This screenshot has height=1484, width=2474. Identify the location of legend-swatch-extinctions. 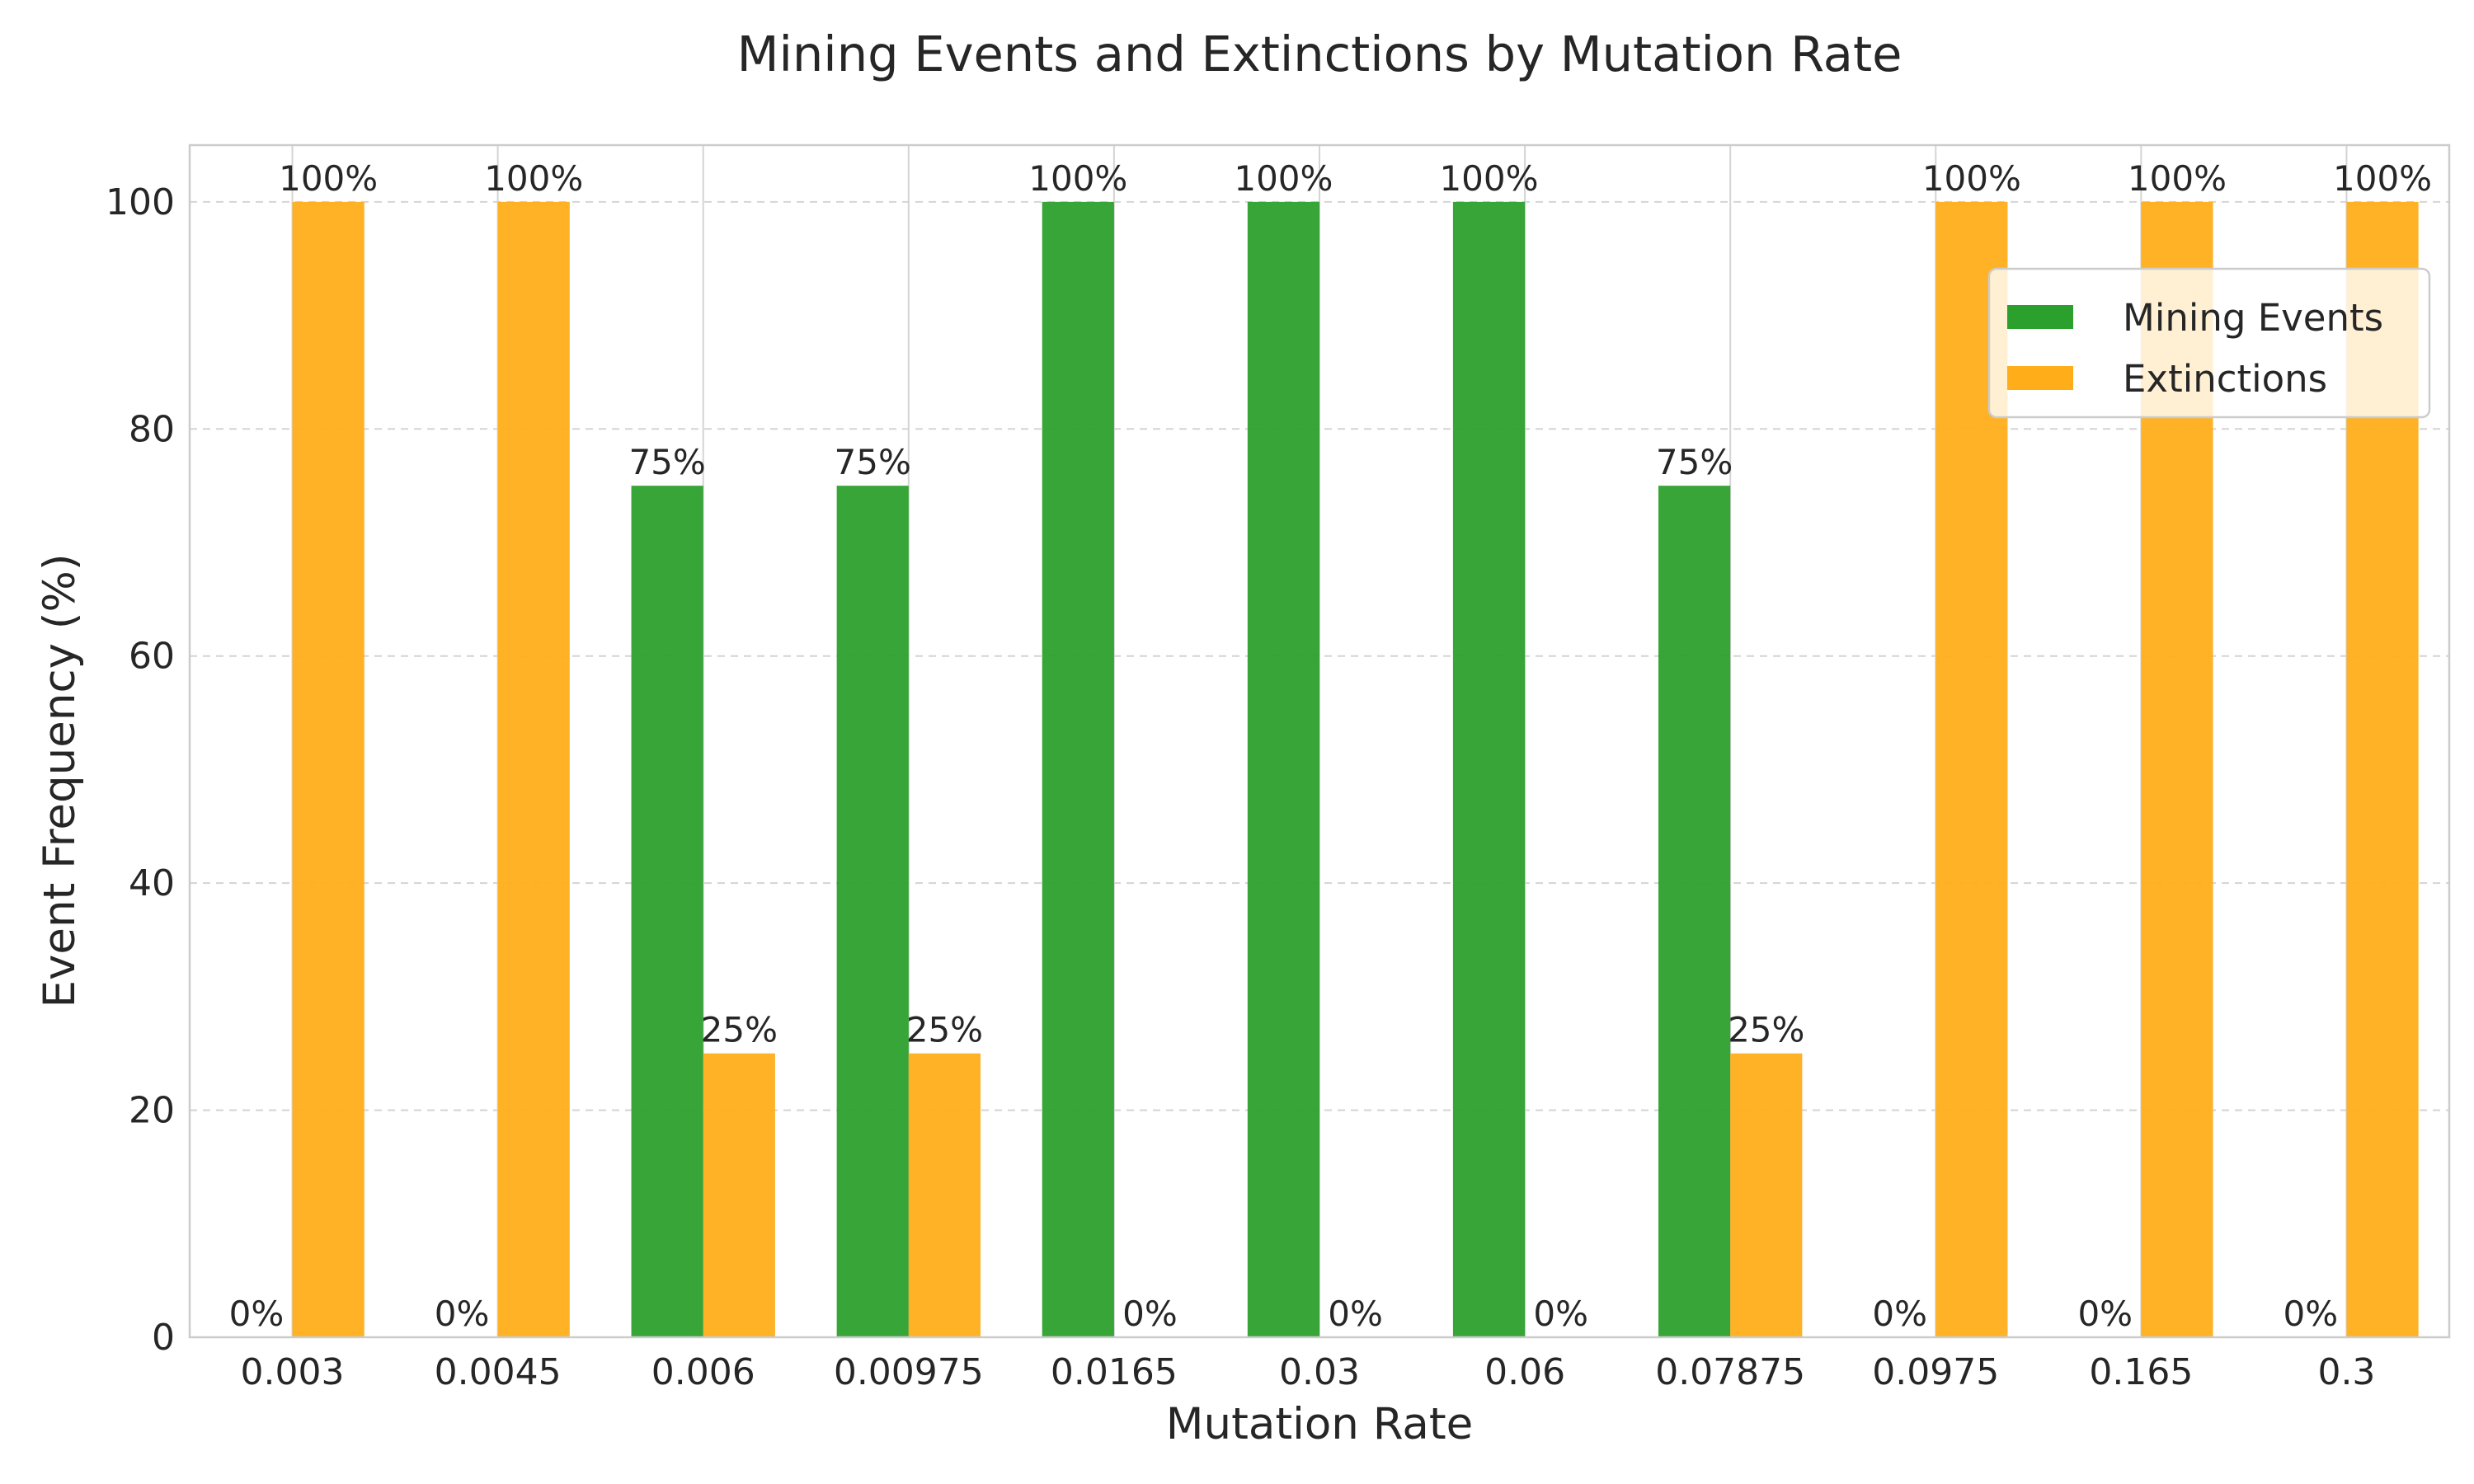
(2040, 378).